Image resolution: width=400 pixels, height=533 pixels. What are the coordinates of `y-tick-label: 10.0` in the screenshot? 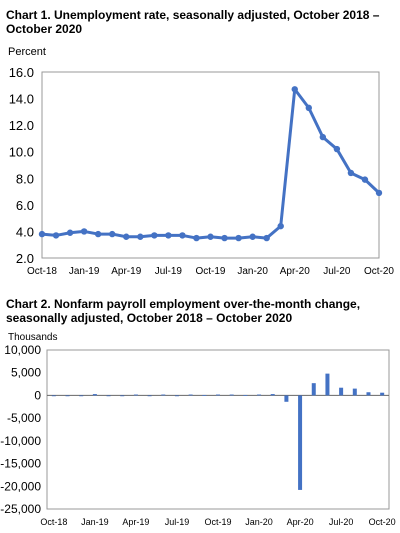 It's located at (21, 152).